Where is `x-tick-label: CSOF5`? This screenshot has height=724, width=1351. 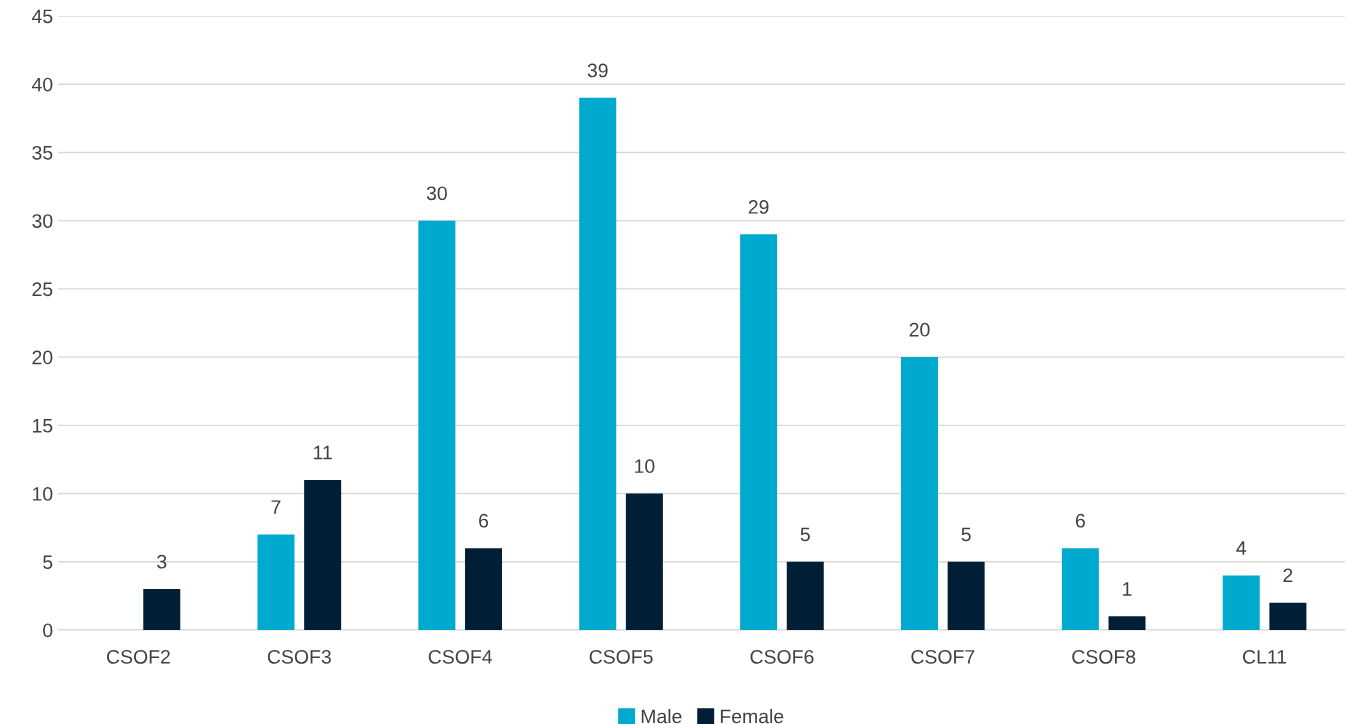
x-tick-label: CSOF5 is located at coordinates (621, 656).